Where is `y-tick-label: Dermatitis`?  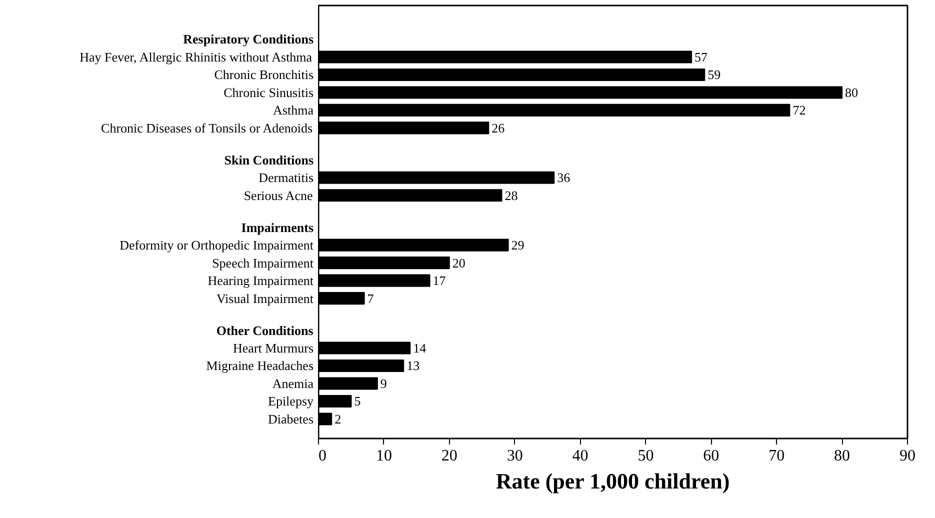
y-tick-label: Dermatitis is located at coordinates (286, 178).